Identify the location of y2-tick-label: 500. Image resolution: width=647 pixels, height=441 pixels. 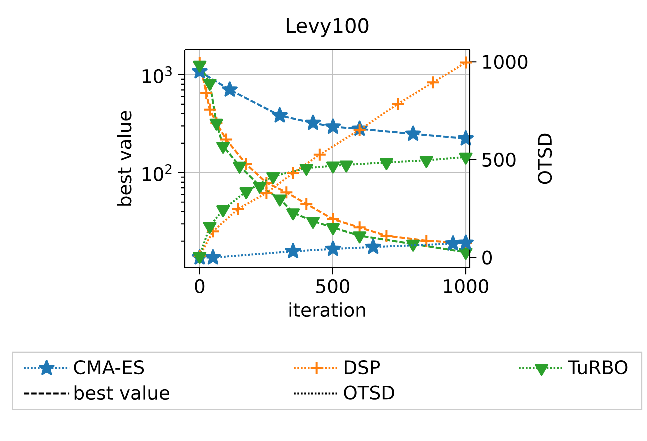
(499, 160).